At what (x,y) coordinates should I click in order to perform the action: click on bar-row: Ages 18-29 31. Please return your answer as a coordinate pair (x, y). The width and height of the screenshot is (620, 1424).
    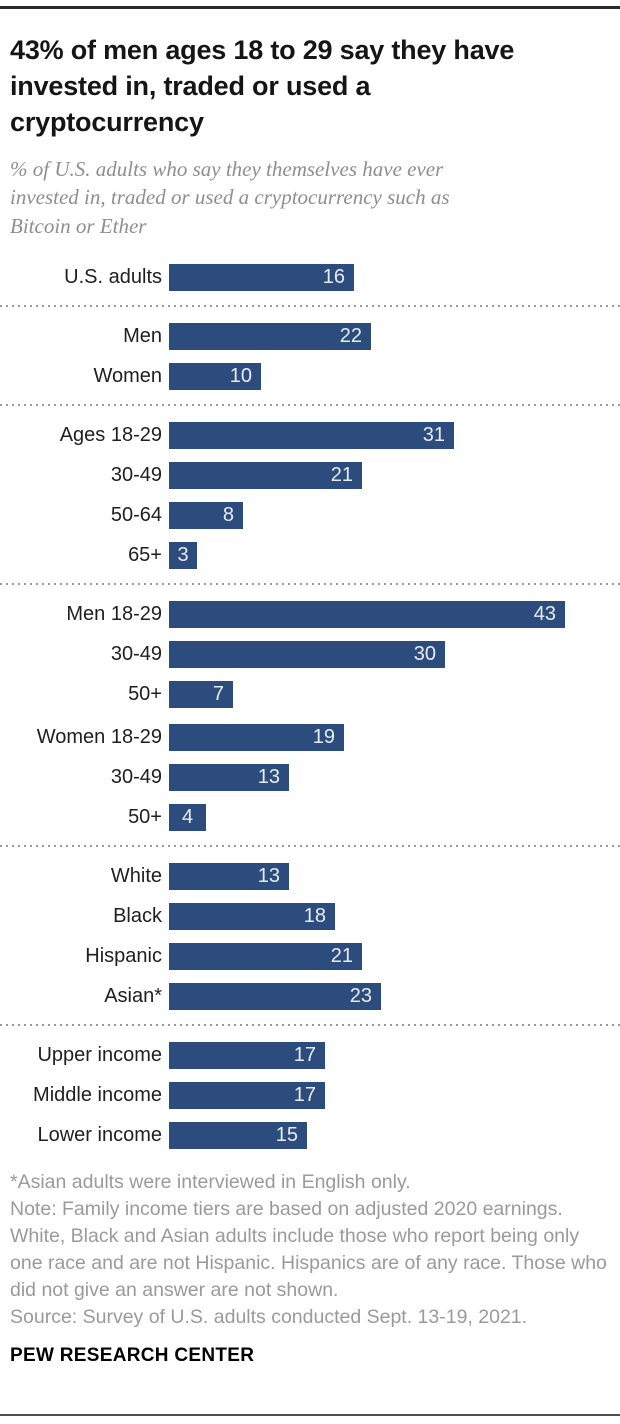
    Looking at the image, I should click on (310, 436).